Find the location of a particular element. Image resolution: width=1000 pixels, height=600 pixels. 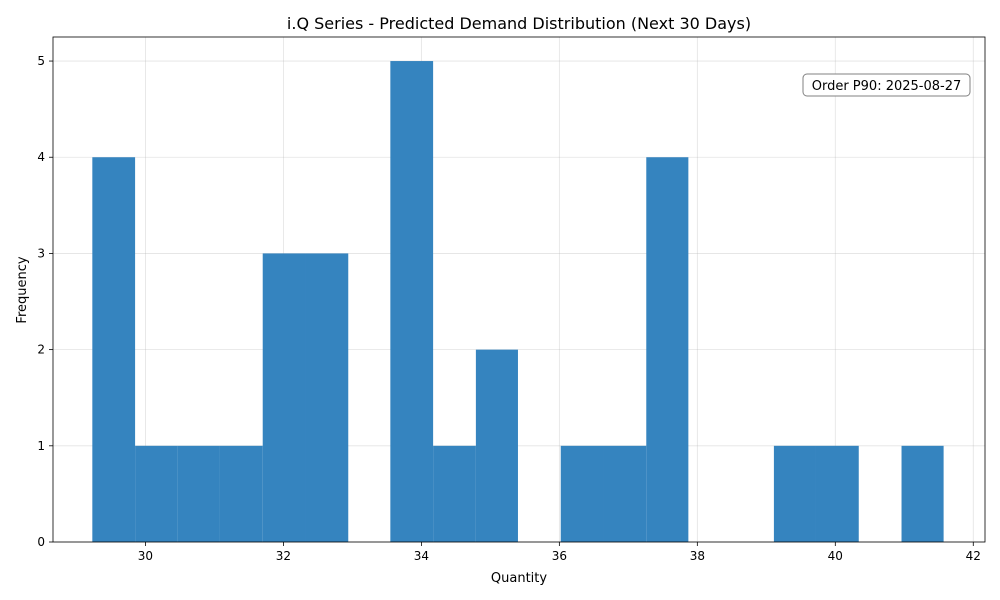

annotation-text: Order P90: 2025-08-27 is located at coordinates (887, 86).